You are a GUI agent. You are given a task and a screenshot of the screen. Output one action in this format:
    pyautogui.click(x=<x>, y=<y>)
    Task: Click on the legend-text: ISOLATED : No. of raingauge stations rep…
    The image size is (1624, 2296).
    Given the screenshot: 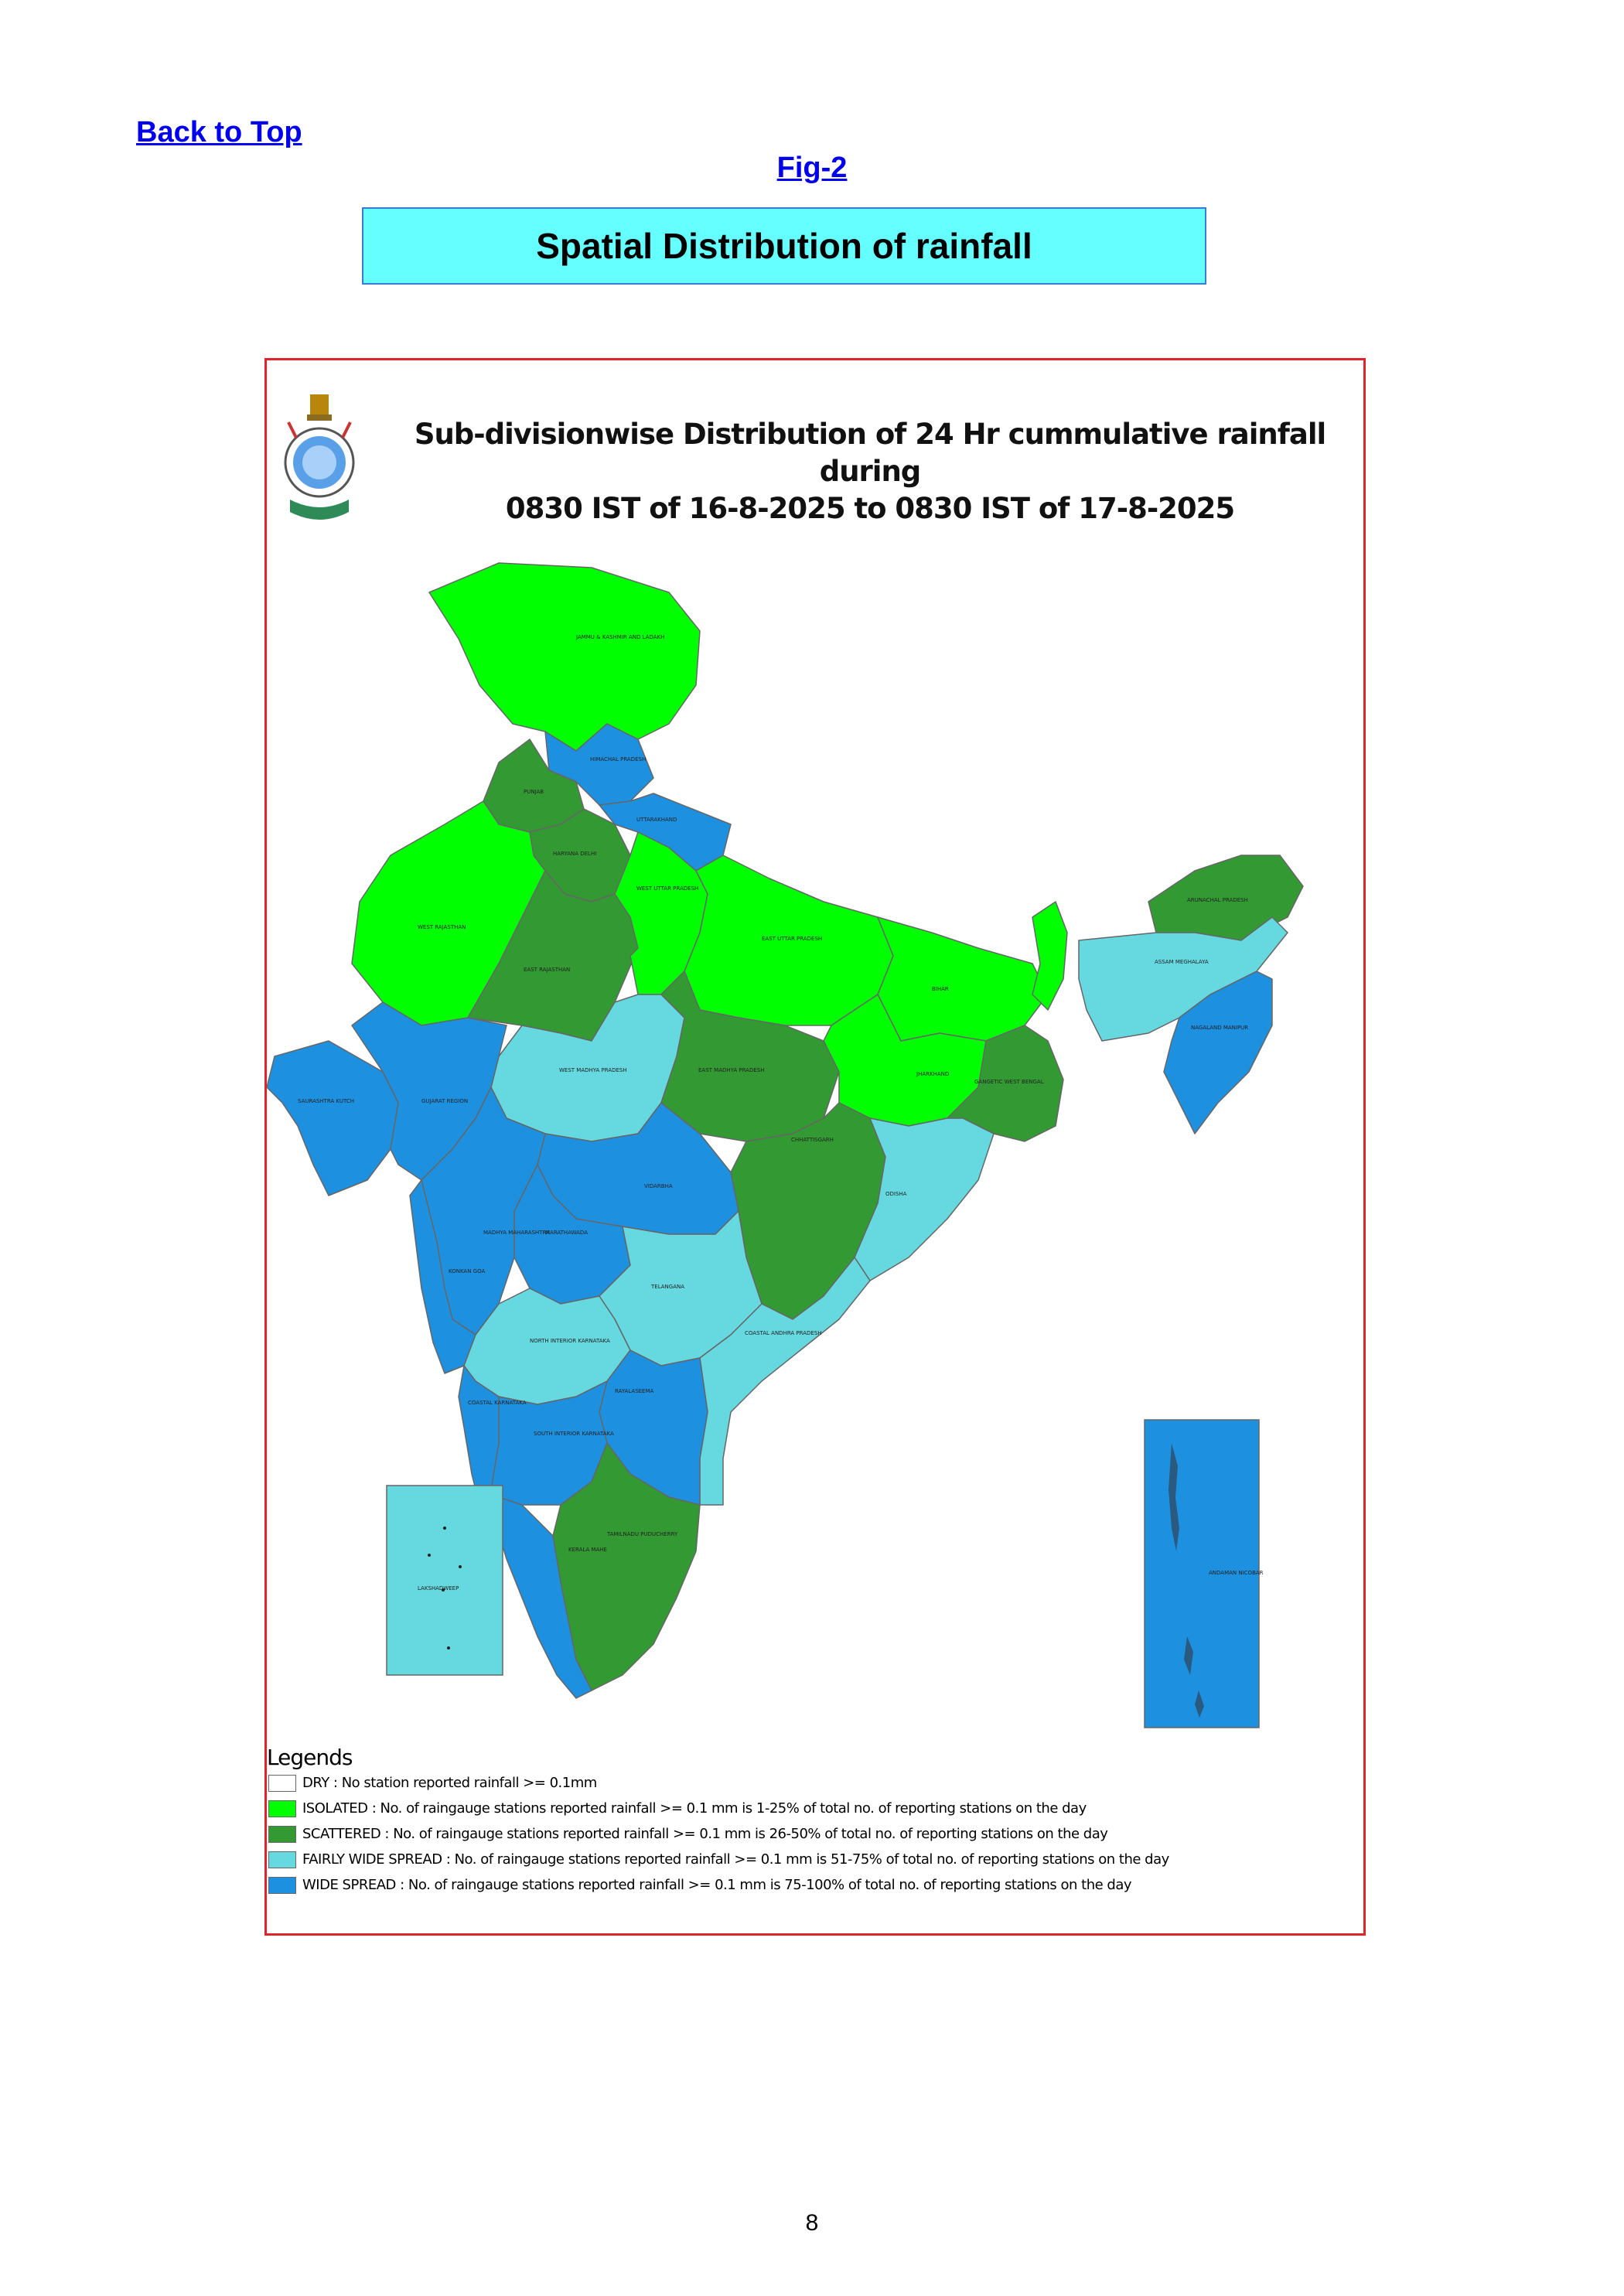 What is the action you would take?
    pyautogui.click(x=694, y=1808)
    